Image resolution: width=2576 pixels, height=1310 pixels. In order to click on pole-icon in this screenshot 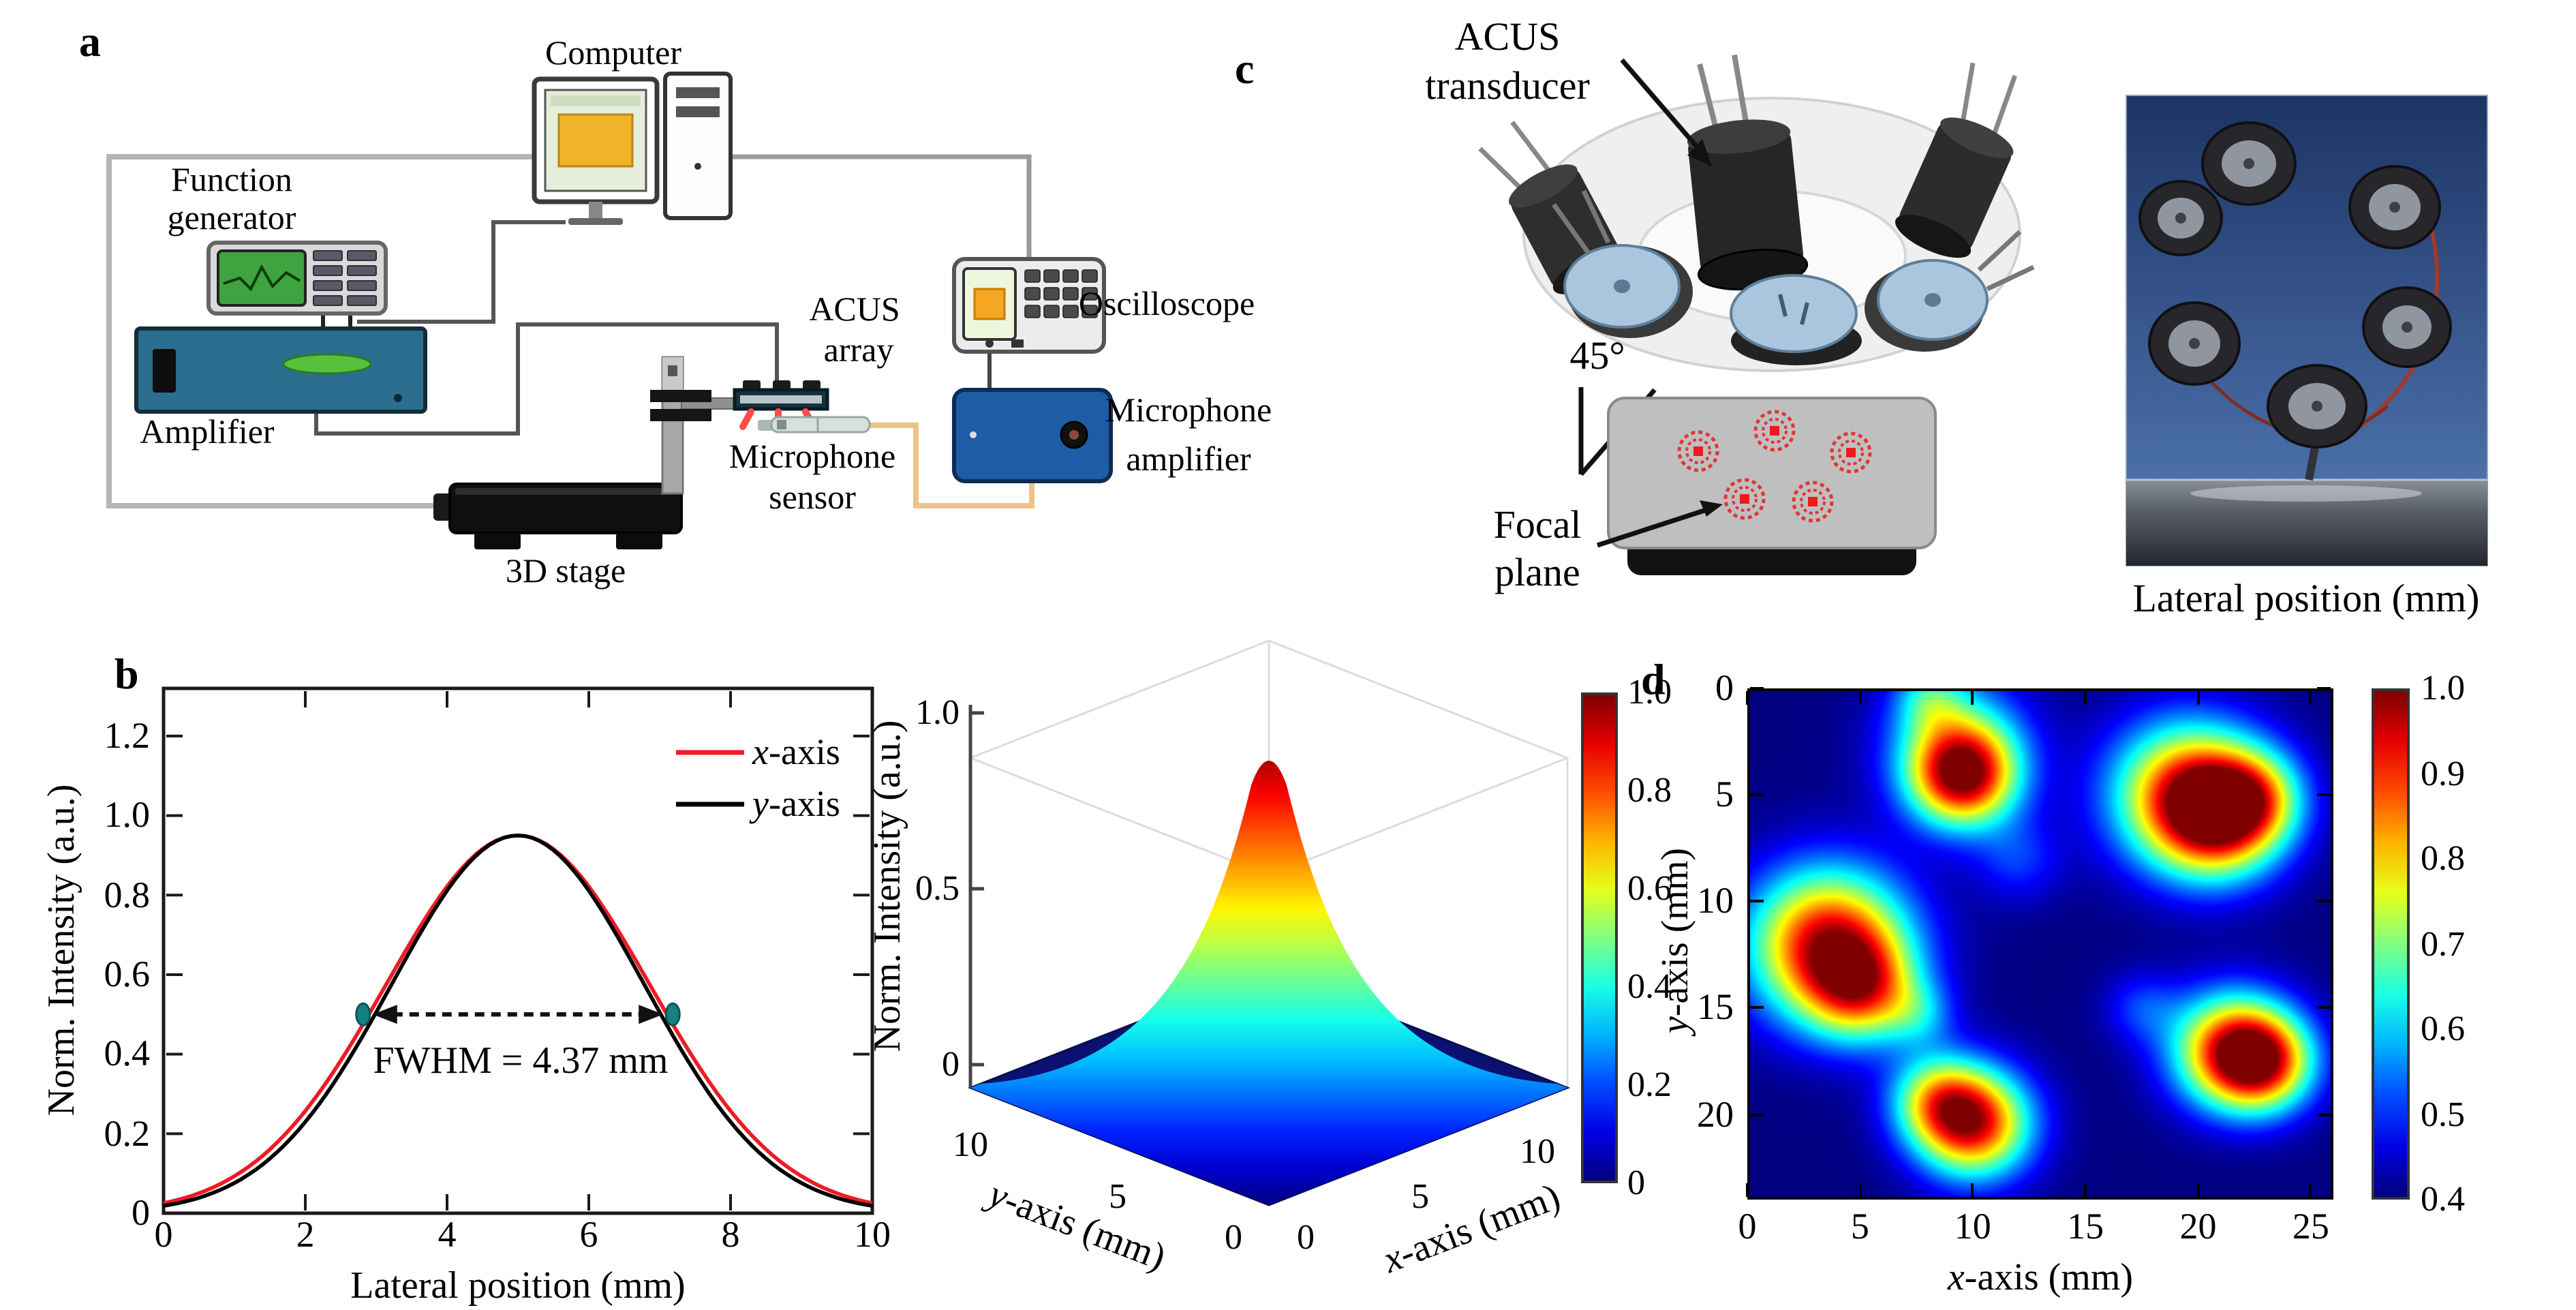, I will do `click(694, 425)`.